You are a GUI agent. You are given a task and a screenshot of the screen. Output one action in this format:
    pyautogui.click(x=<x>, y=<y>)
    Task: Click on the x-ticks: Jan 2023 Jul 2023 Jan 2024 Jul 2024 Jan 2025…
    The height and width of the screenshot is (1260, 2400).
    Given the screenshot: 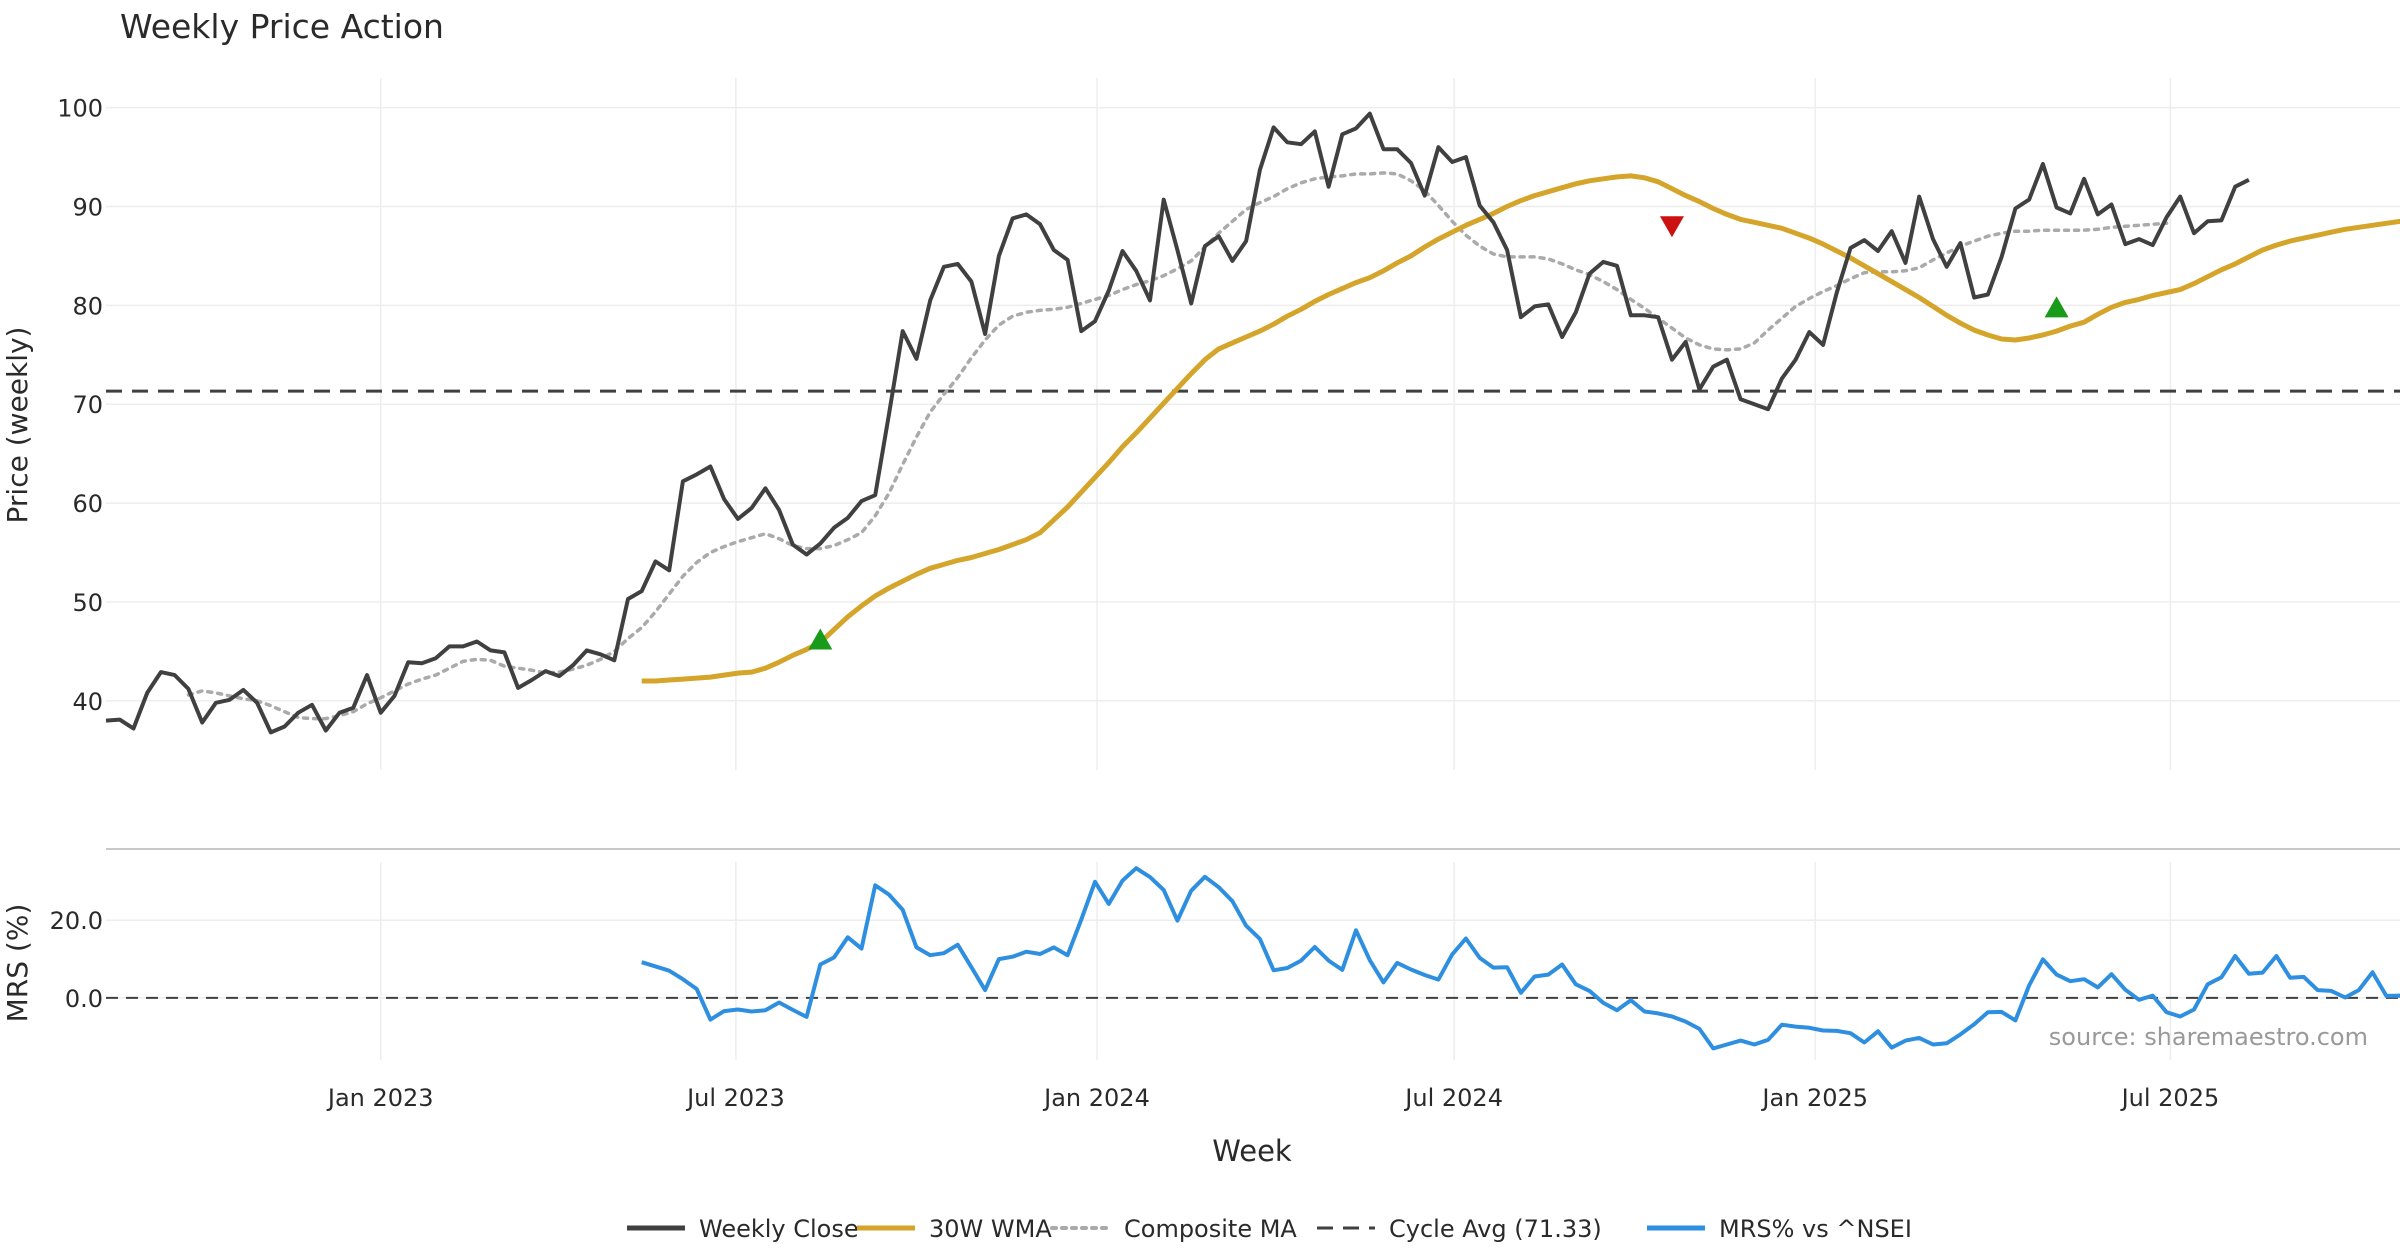 What is the action you would take?
    pyautogui.click(x=1272, y=1098)
    